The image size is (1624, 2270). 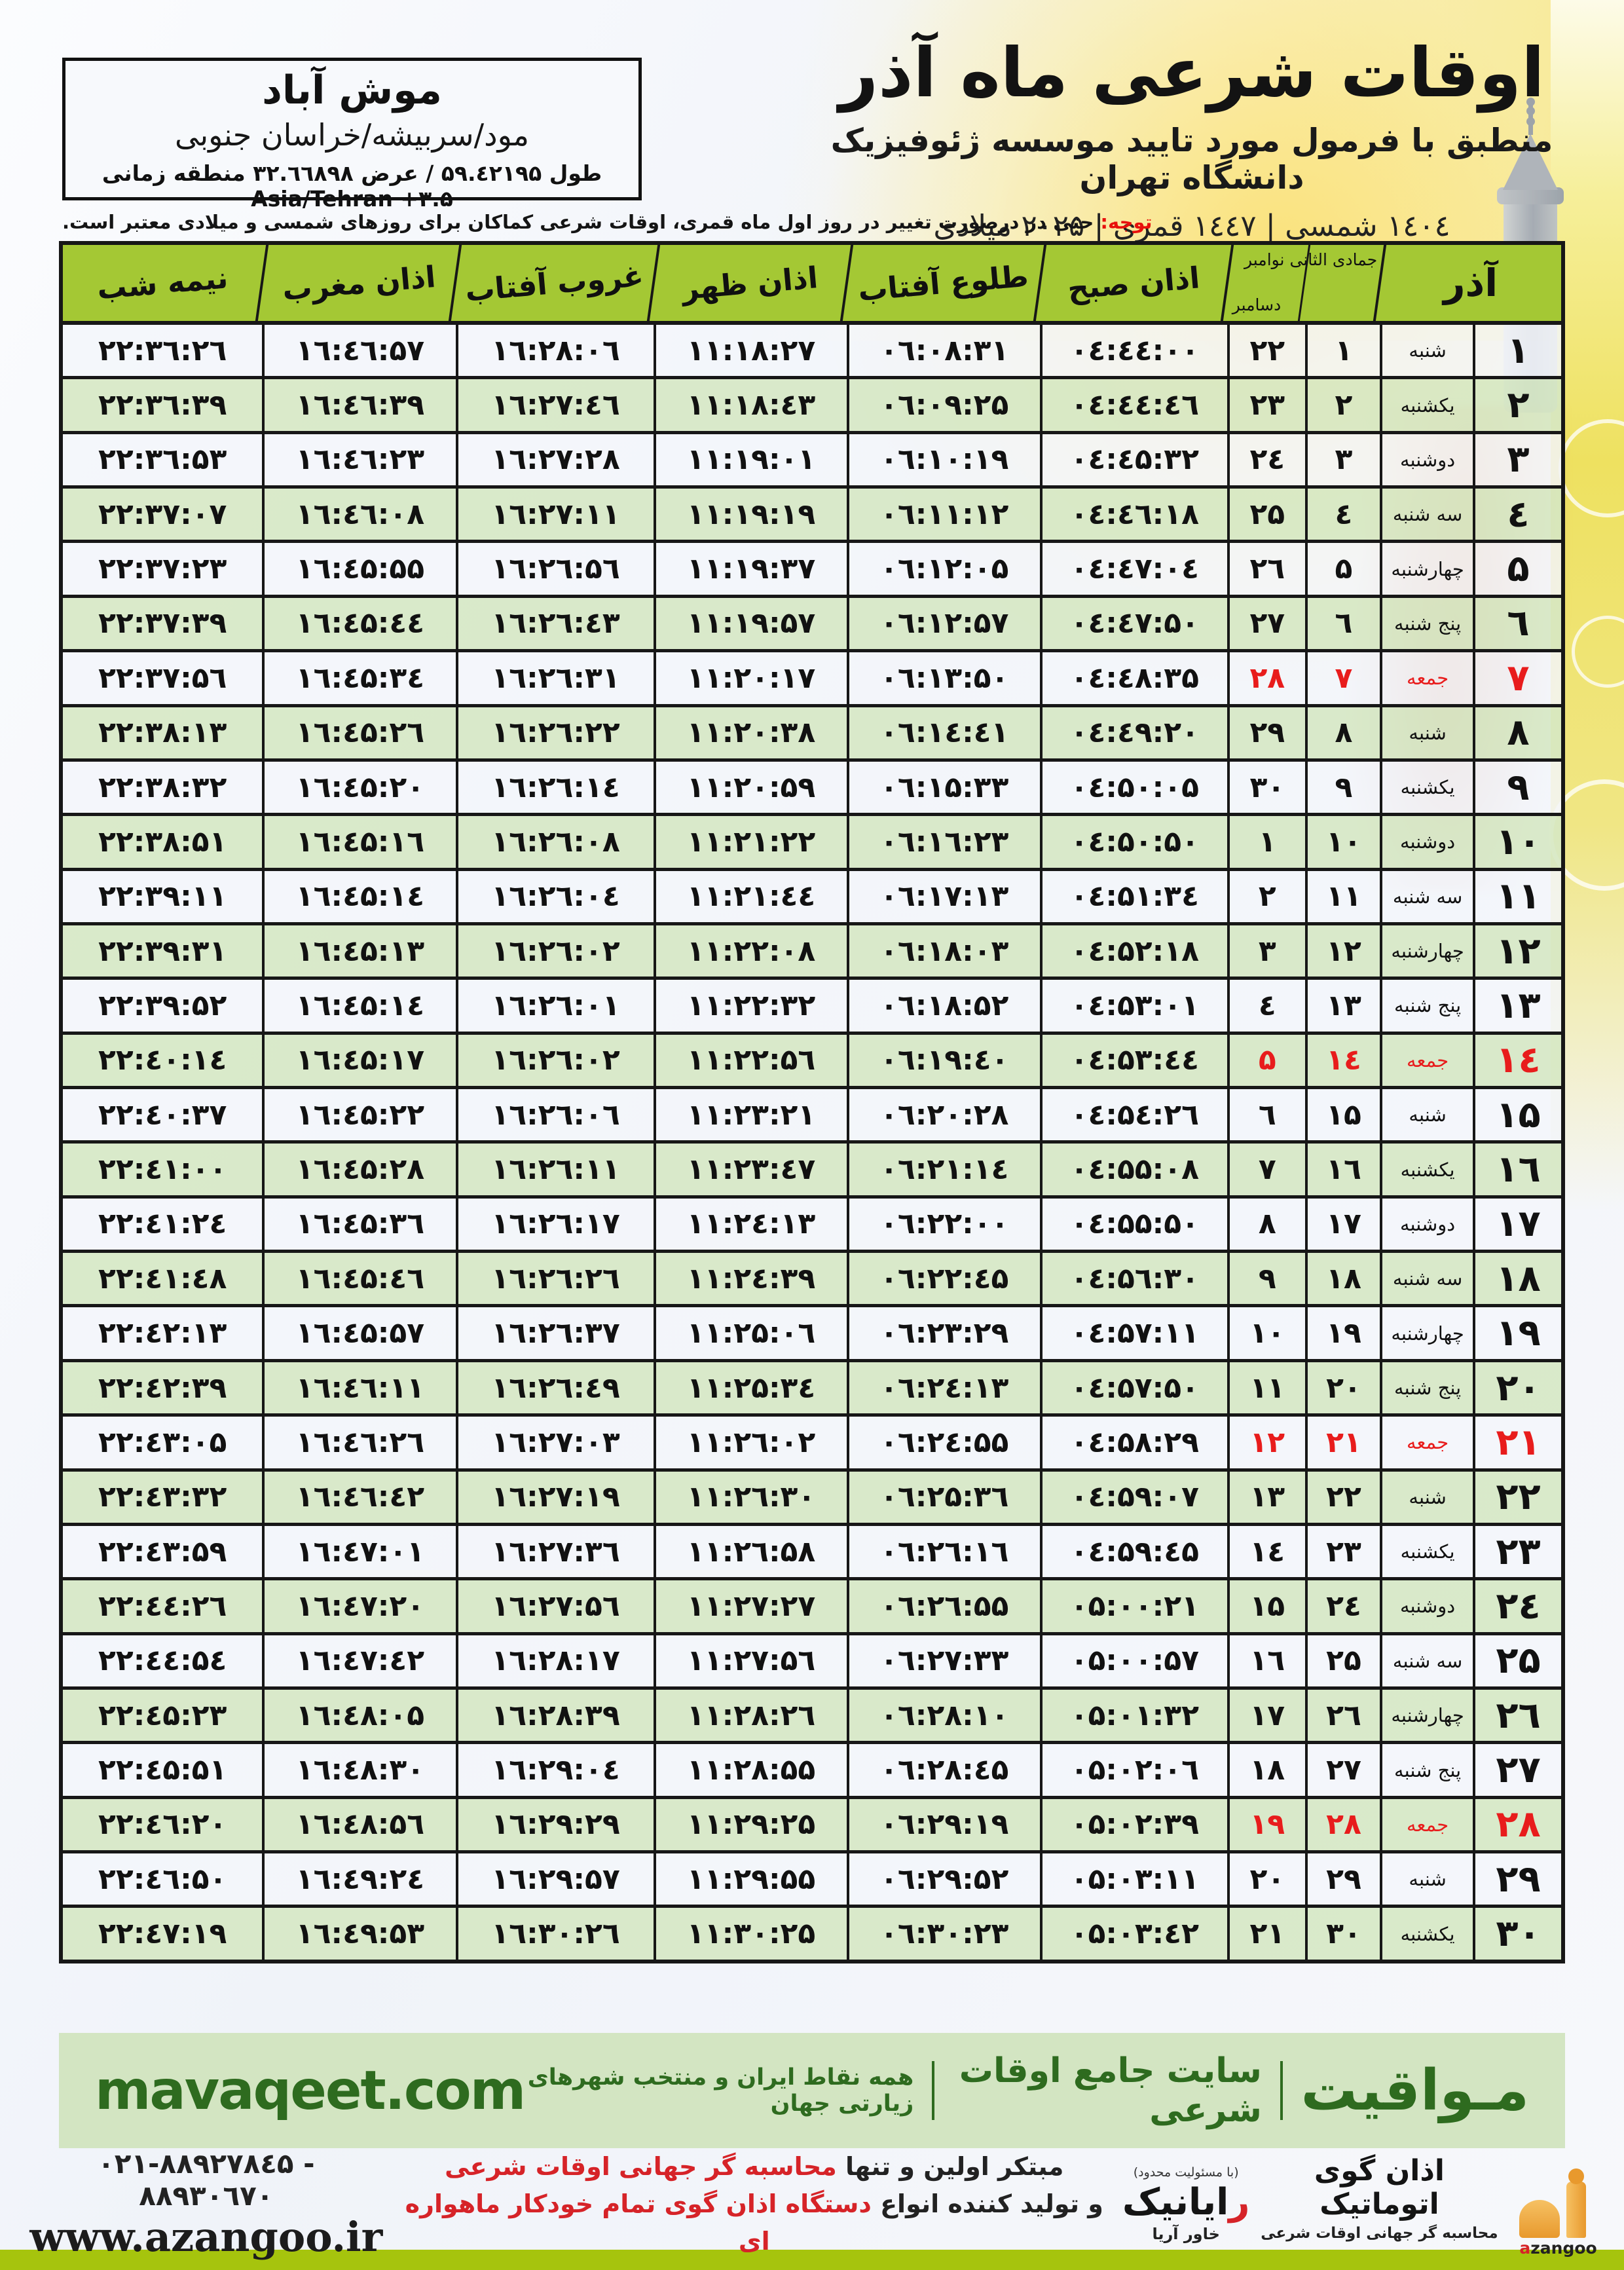 What do you see at coordinates (750, 1279) in the screenshot?
I see `cell-azan-zohr: ۱۱:۲٤:۳۹` at bounding box center [750, 1279].